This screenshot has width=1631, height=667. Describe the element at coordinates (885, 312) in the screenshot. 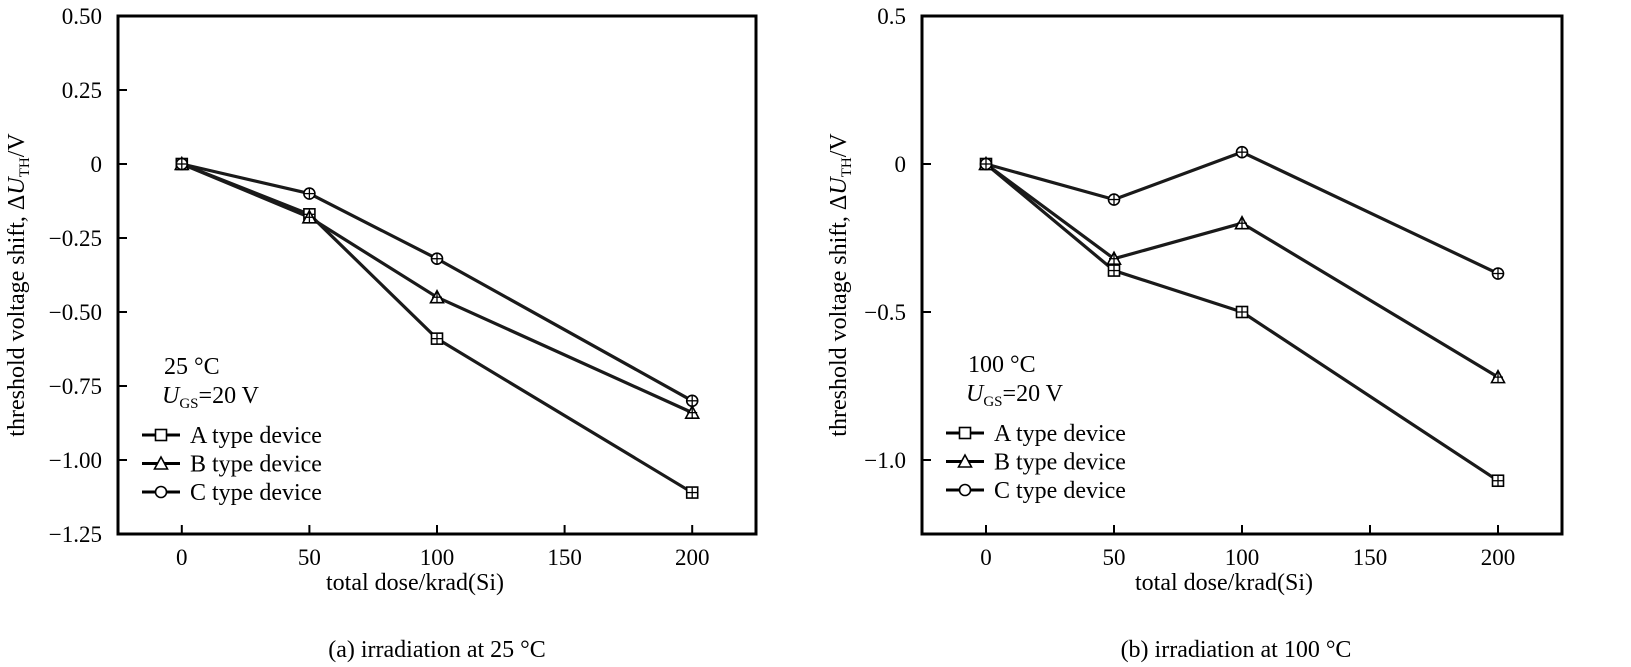

I see `y-tick-label: −0.5` at that location.